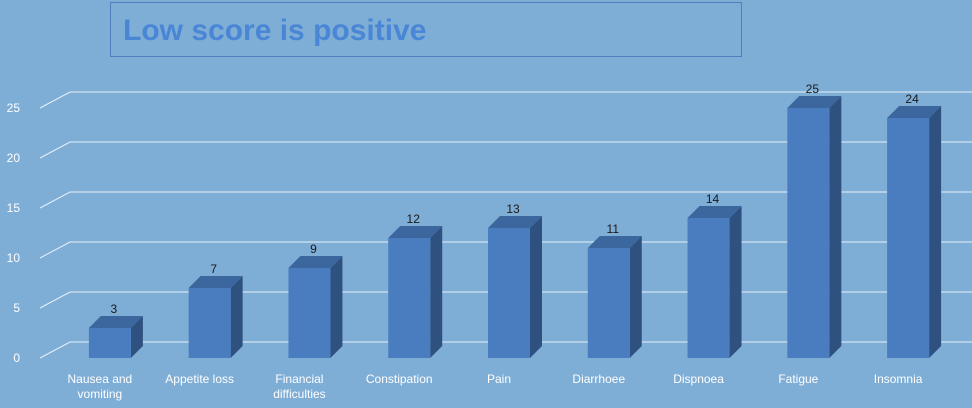  What do you see at coordinates (713, 199) in the screenshot?
I see `data-label: 14` at bounding box center [713, 199].